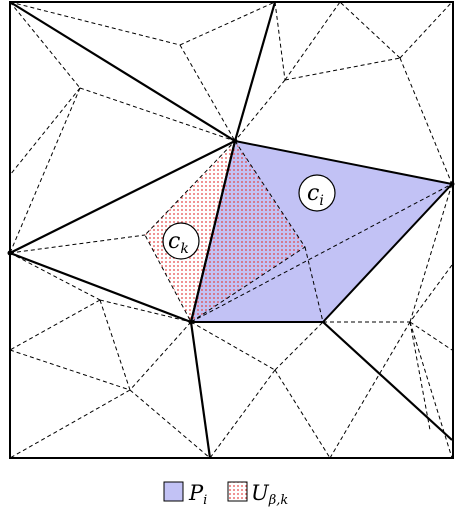 The width and height of the screenshot is (455, 512). I want to click on label-ci-sub: i, so click(321, 201).